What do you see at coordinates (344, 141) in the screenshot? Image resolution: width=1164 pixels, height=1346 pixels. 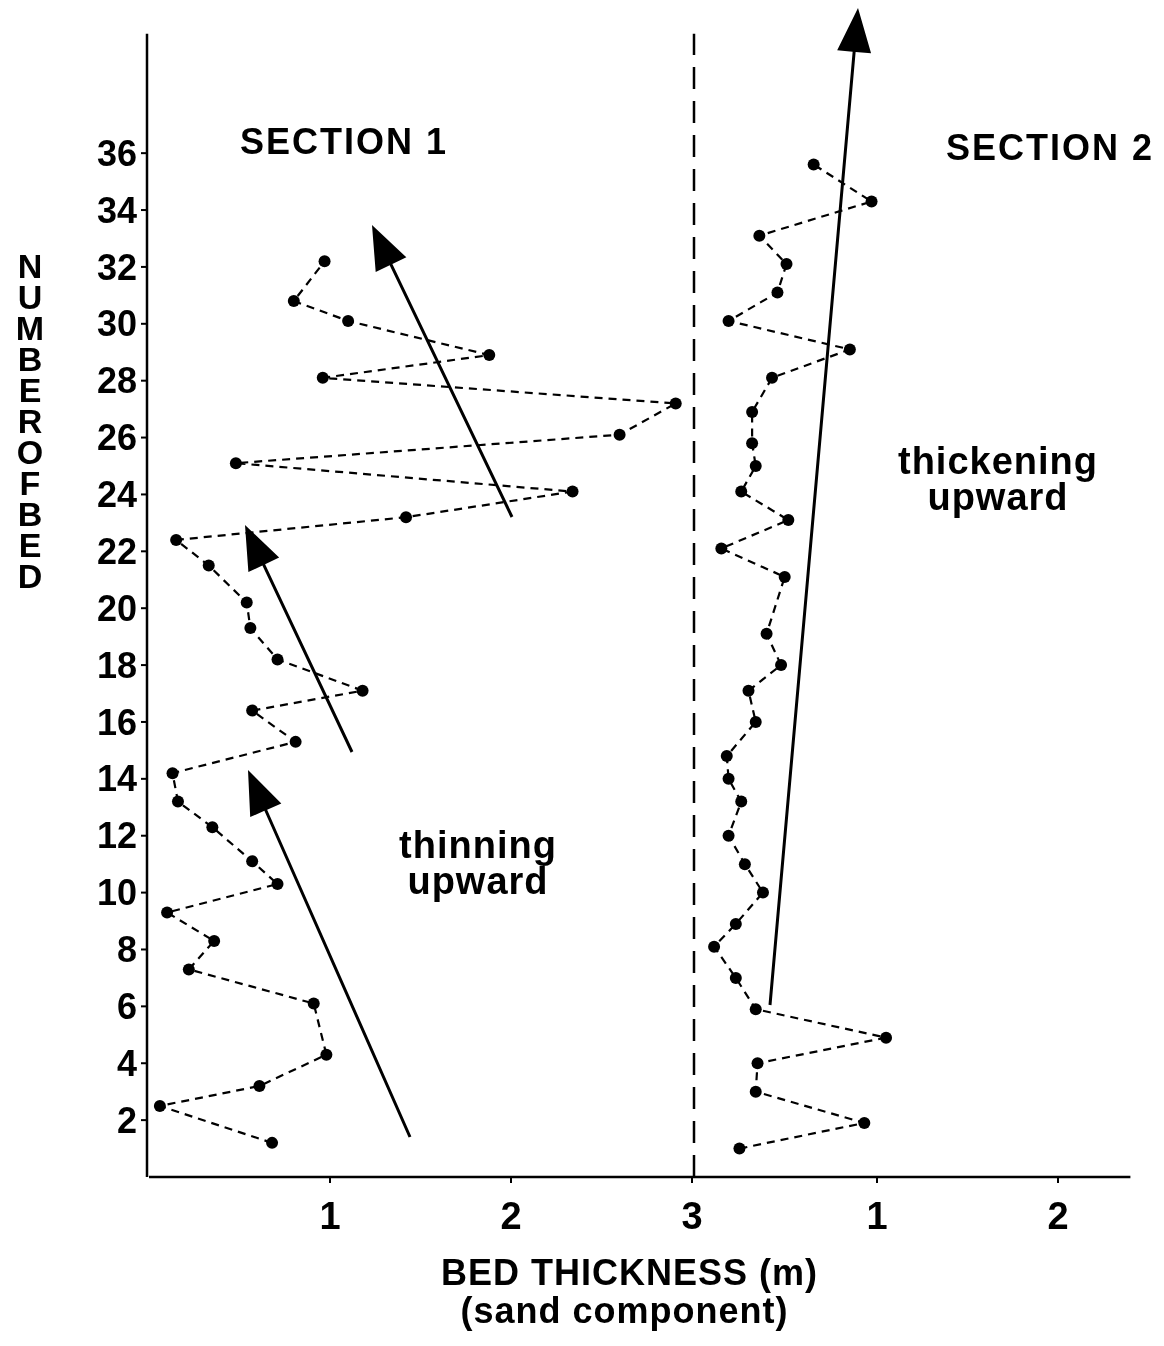 I see `text: SECTION 1` at bounding box center [344, 141].